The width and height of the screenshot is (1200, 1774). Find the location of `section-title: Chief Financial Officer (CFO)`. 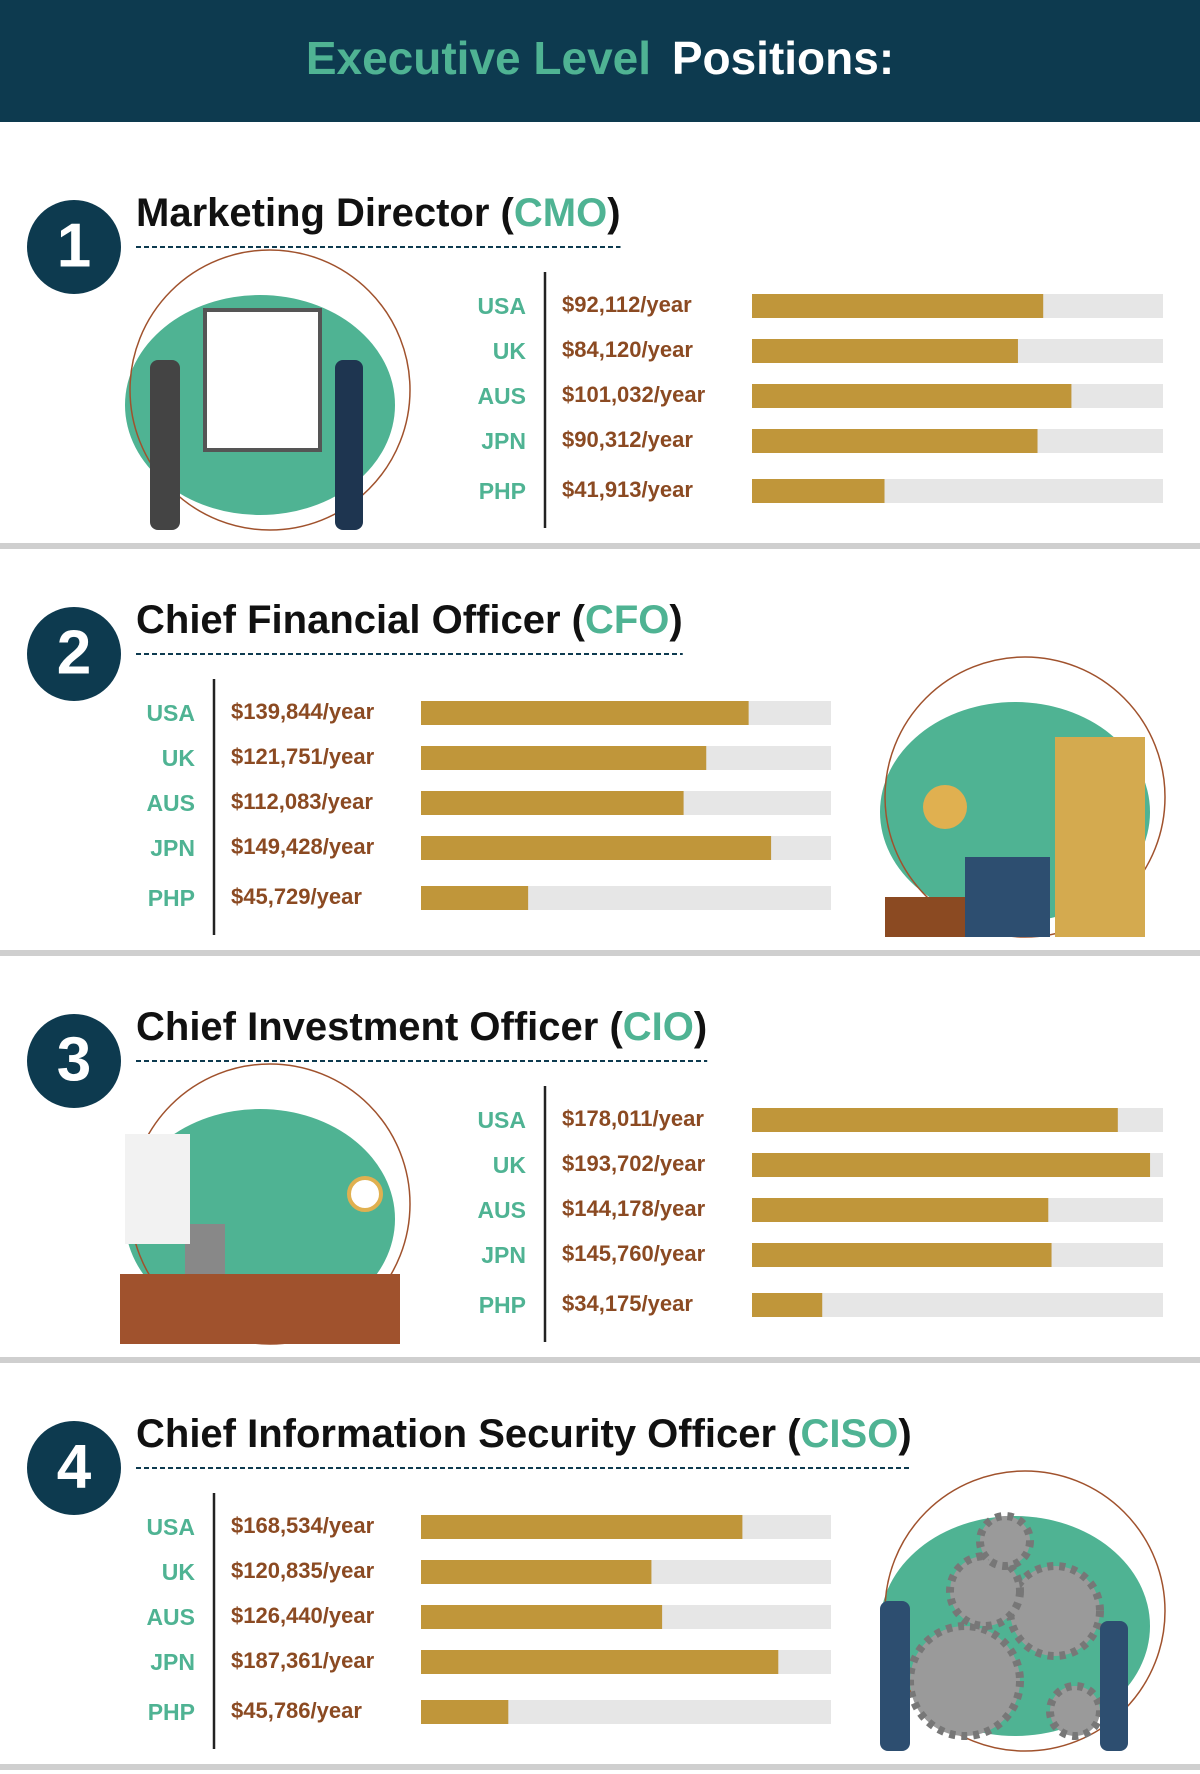

section-title: Chief Financial Officer (CFO) is located at coordinates (409, 620).